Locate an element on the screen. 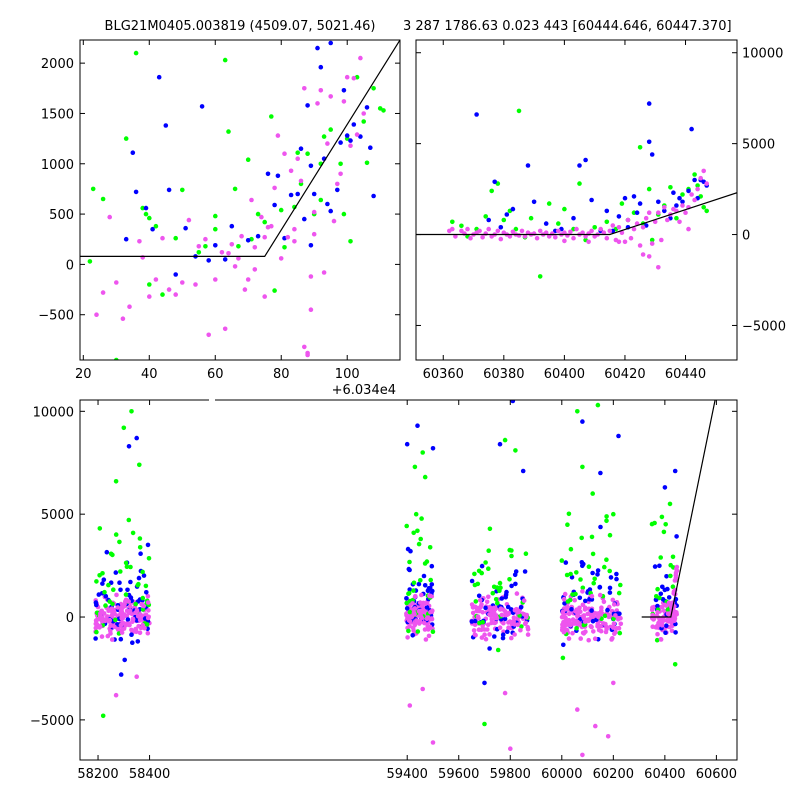 The image size is (800, 800). x-tick-label: 60200 is located at coordinates (613, 774).